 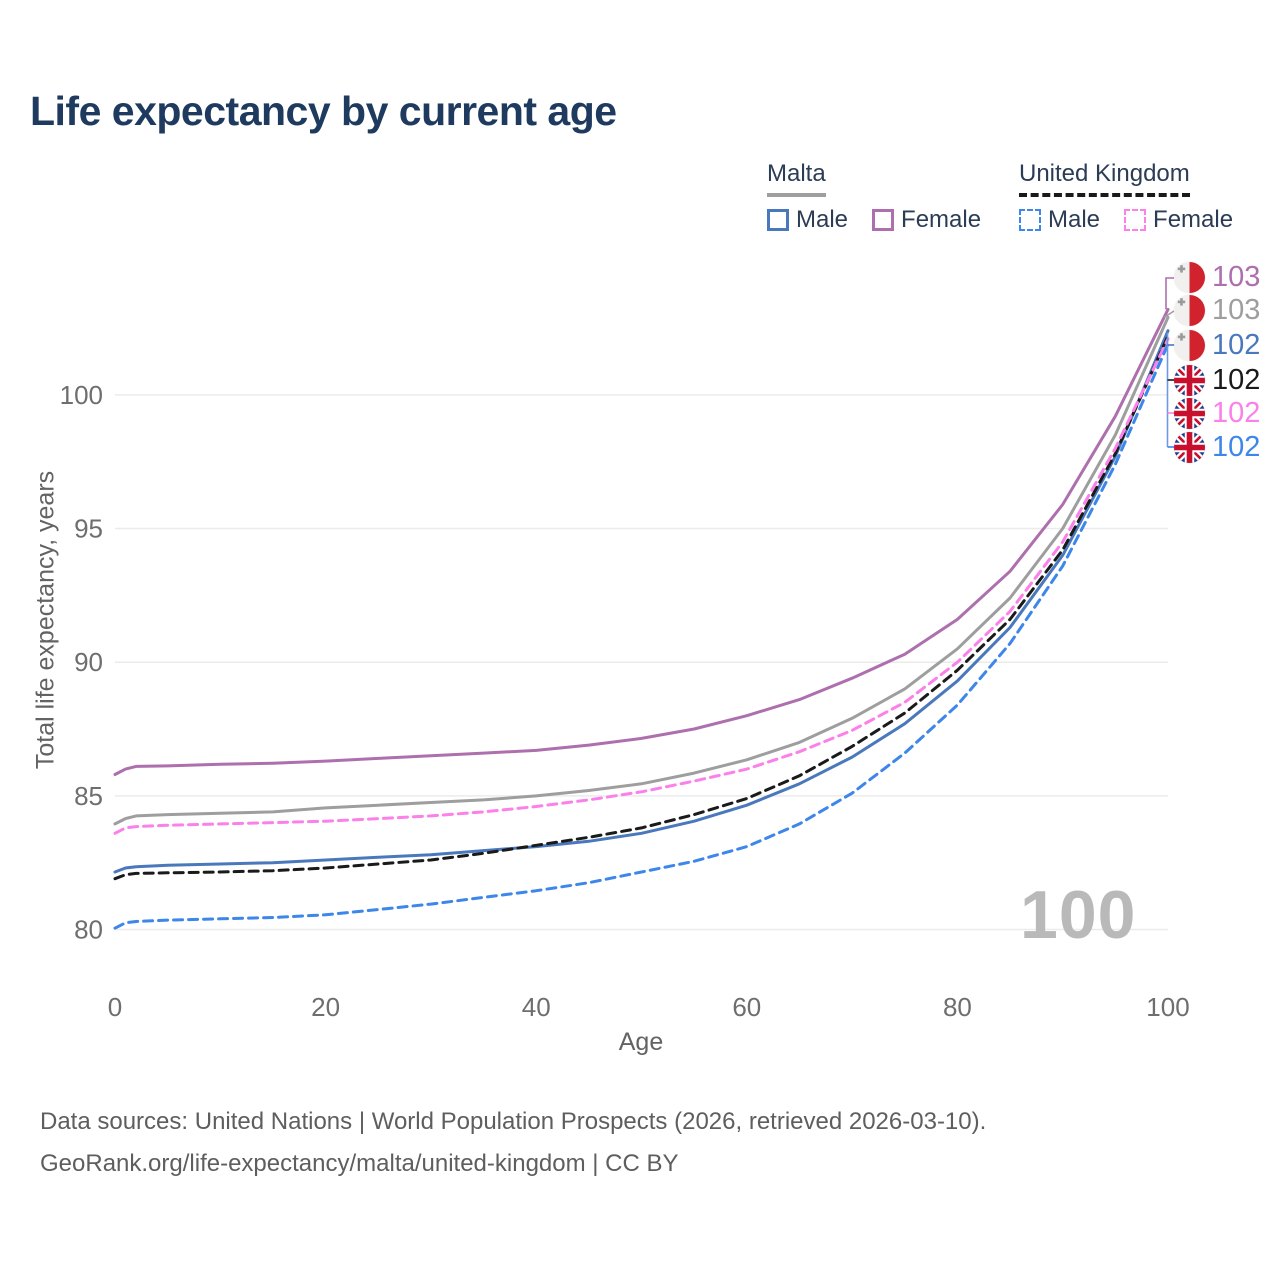 I want to click on legend-label-malta-male: Male, so click(x=822, y=219).